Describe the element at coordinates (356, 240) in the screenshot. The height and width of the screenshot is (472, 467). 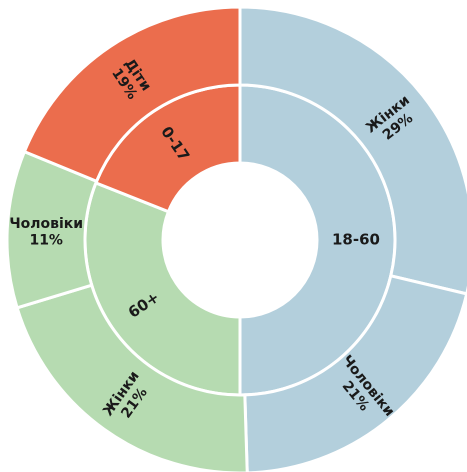
I see `inner-label-18-60: 18-60` at that location.